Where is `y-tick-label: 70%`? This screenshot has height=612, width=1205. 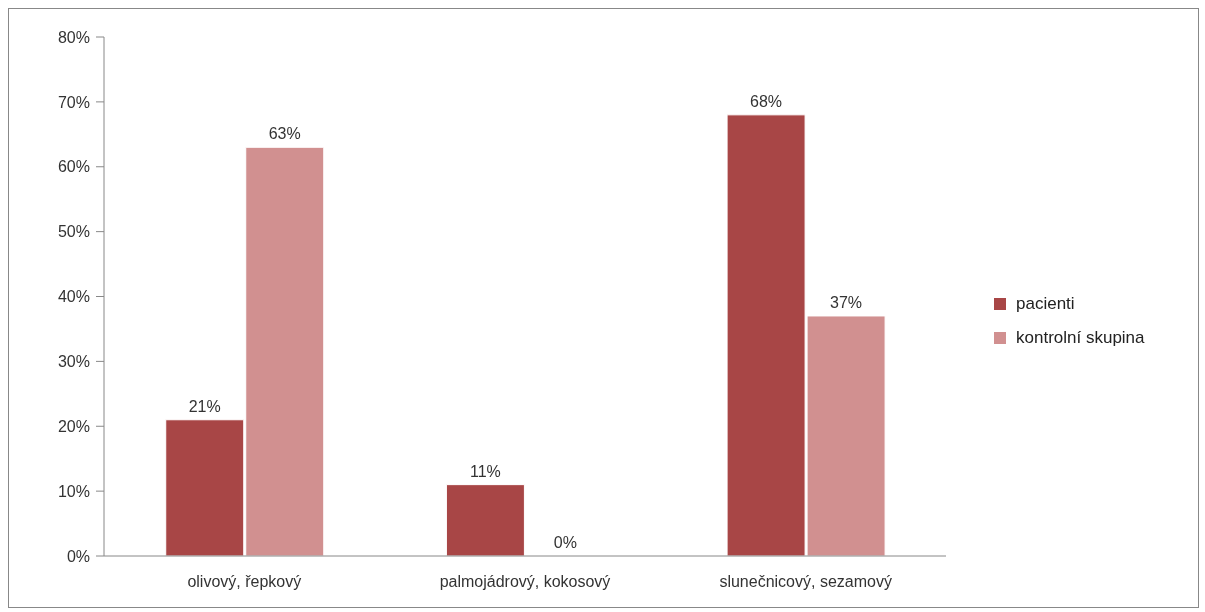 y-tick-label: 70% is located at coordinates (73, 102).